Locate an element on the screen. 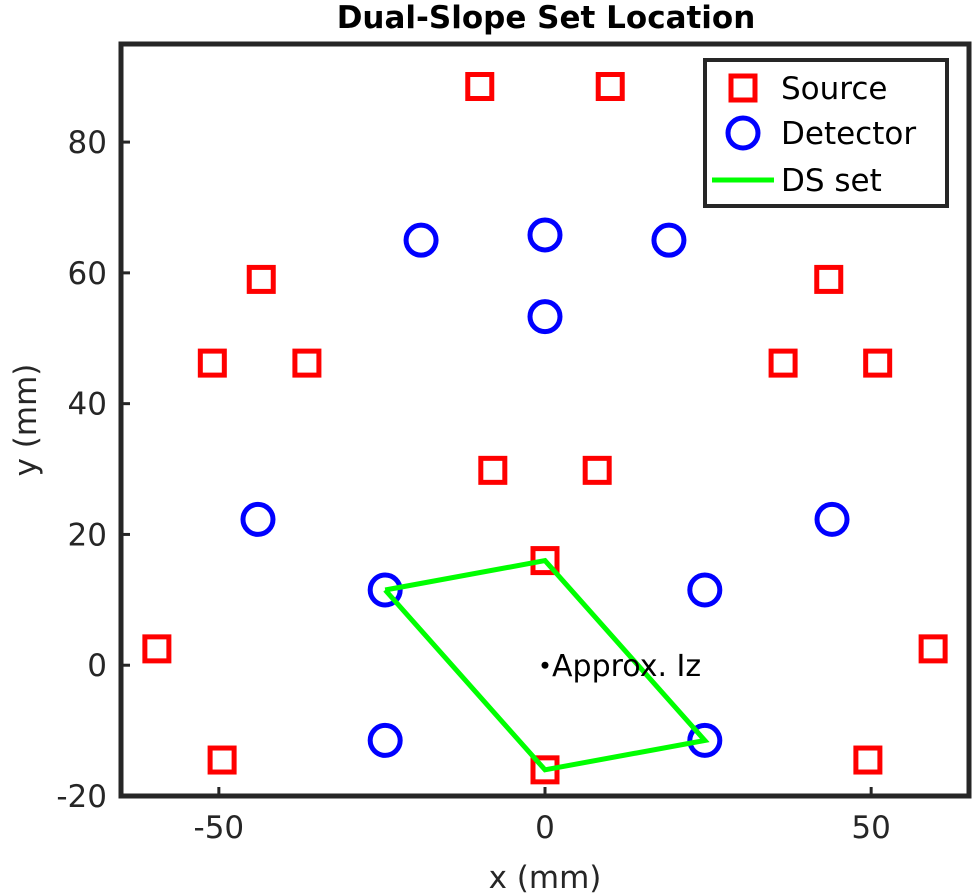 The height and width of the screenshot is (895, 974). x-tick-label: 50 is located at coordinates (870, 828).